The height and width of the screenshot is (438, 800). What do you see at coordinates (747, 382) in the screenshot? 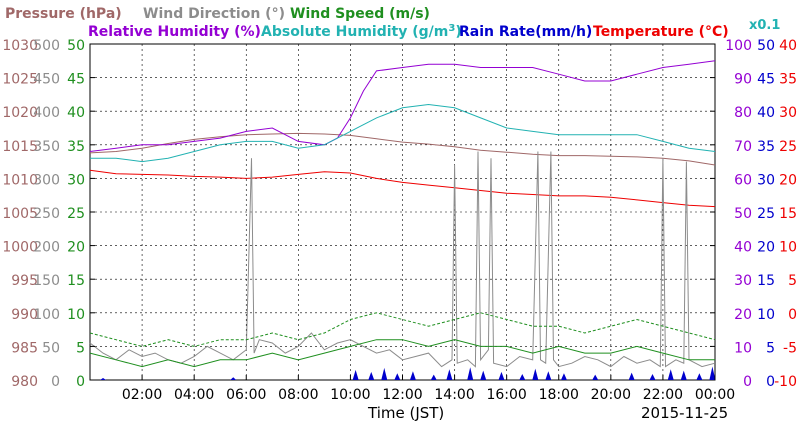
I see `tick-label-relative-humidity: 0` at bounding box center [747, 382].